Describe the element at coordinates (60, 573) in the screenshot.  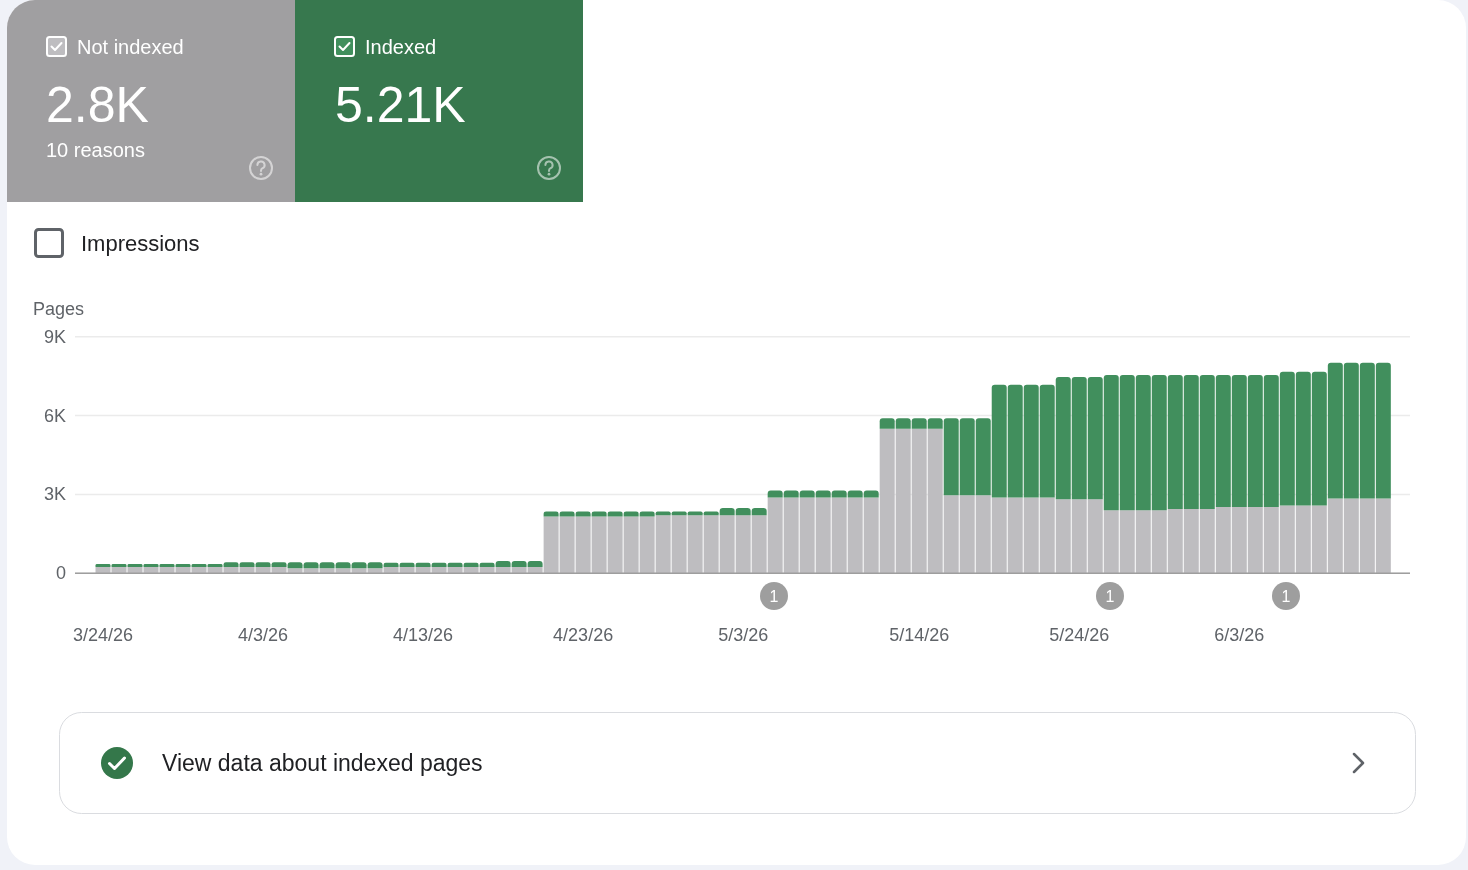
I see `y-tick-label: 0` at that location.